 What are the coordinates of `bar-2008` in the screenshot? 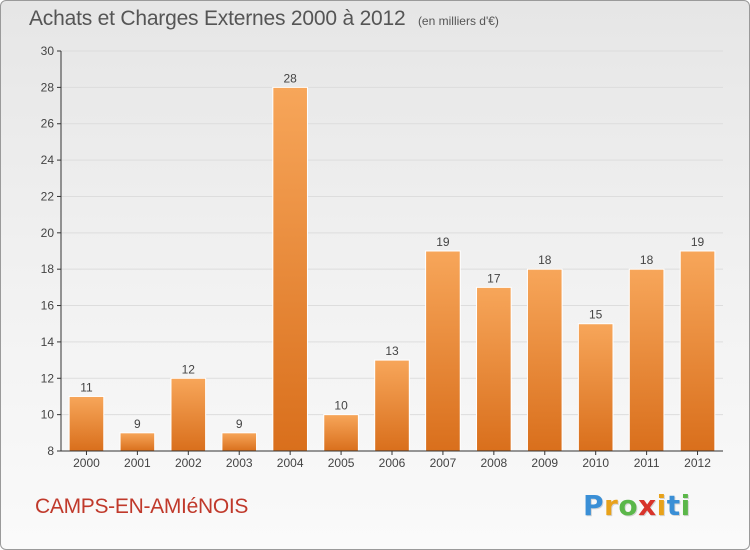 It's located at (494, 369).